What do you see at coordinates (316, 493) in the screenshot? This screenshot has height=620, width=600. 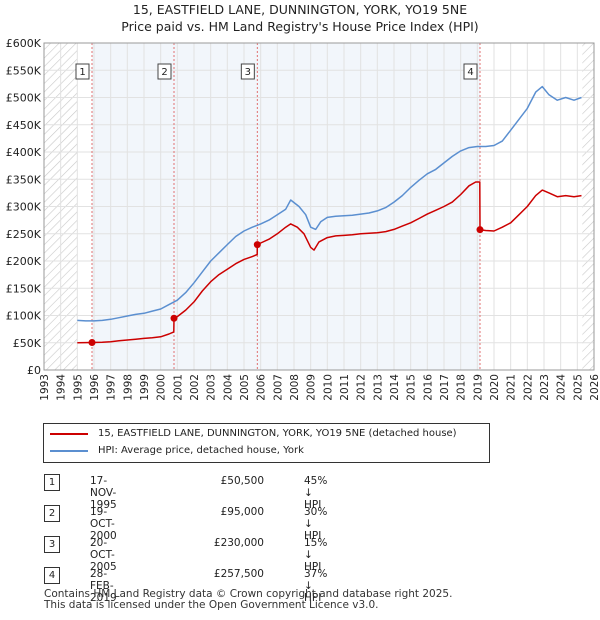 I see `sale-hpi-diff: 45% ↓ HPI` at bounding box center [316, 493].